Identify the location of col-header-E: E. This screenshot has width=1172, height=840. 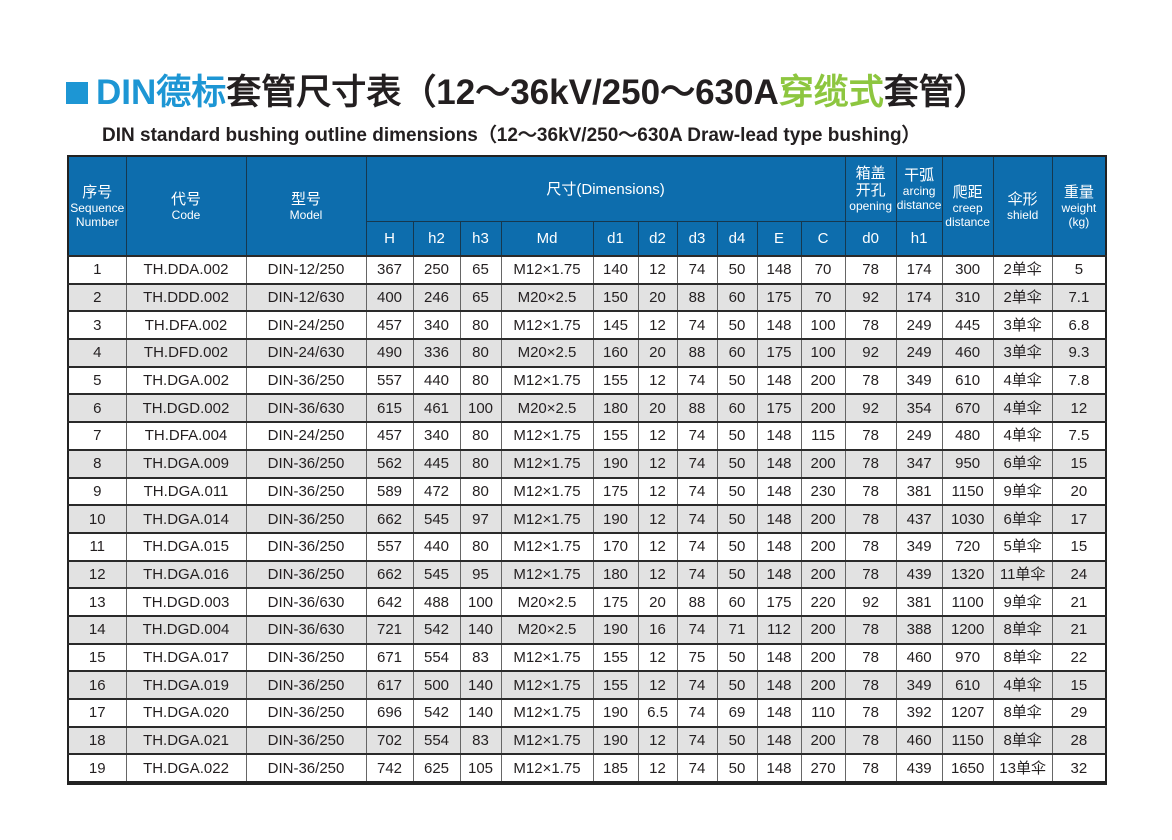
(779, 239).